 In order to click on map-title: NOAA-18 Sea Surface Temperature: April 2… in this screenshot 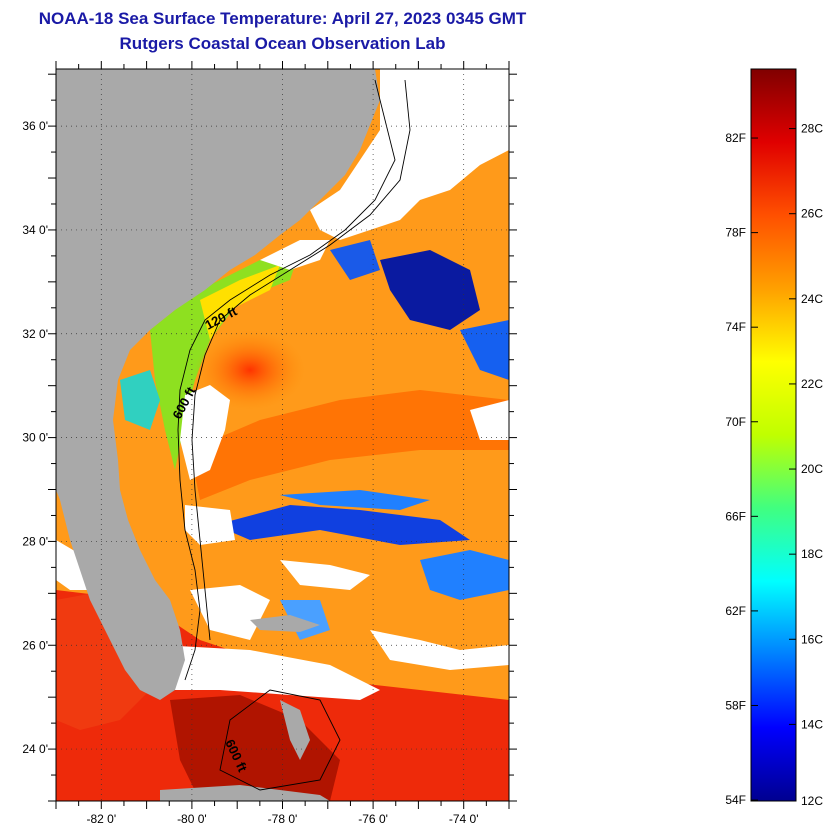, I will do `click(282, 18)`.